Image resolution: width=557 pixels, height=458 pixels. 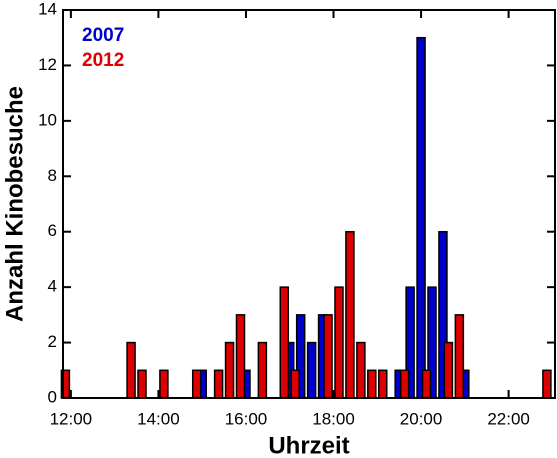 I want to click on y-tick-label: 14, so click(x=47, y=9).